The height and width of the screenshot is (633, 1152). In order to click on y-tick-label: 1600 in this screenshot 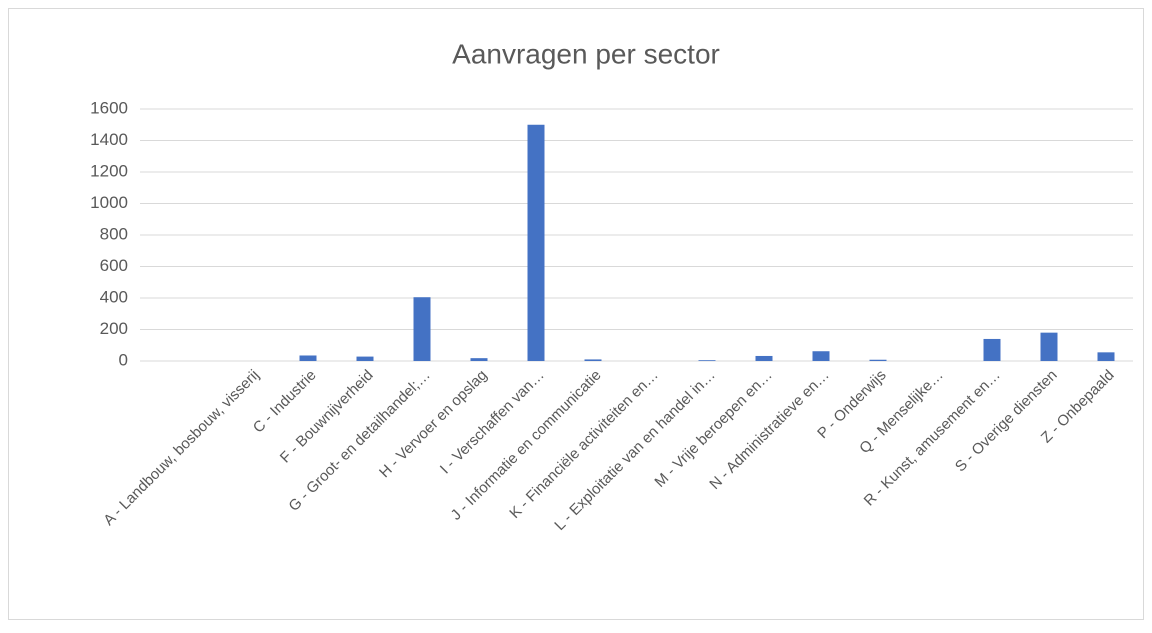, I will do `click(109, 107)`.